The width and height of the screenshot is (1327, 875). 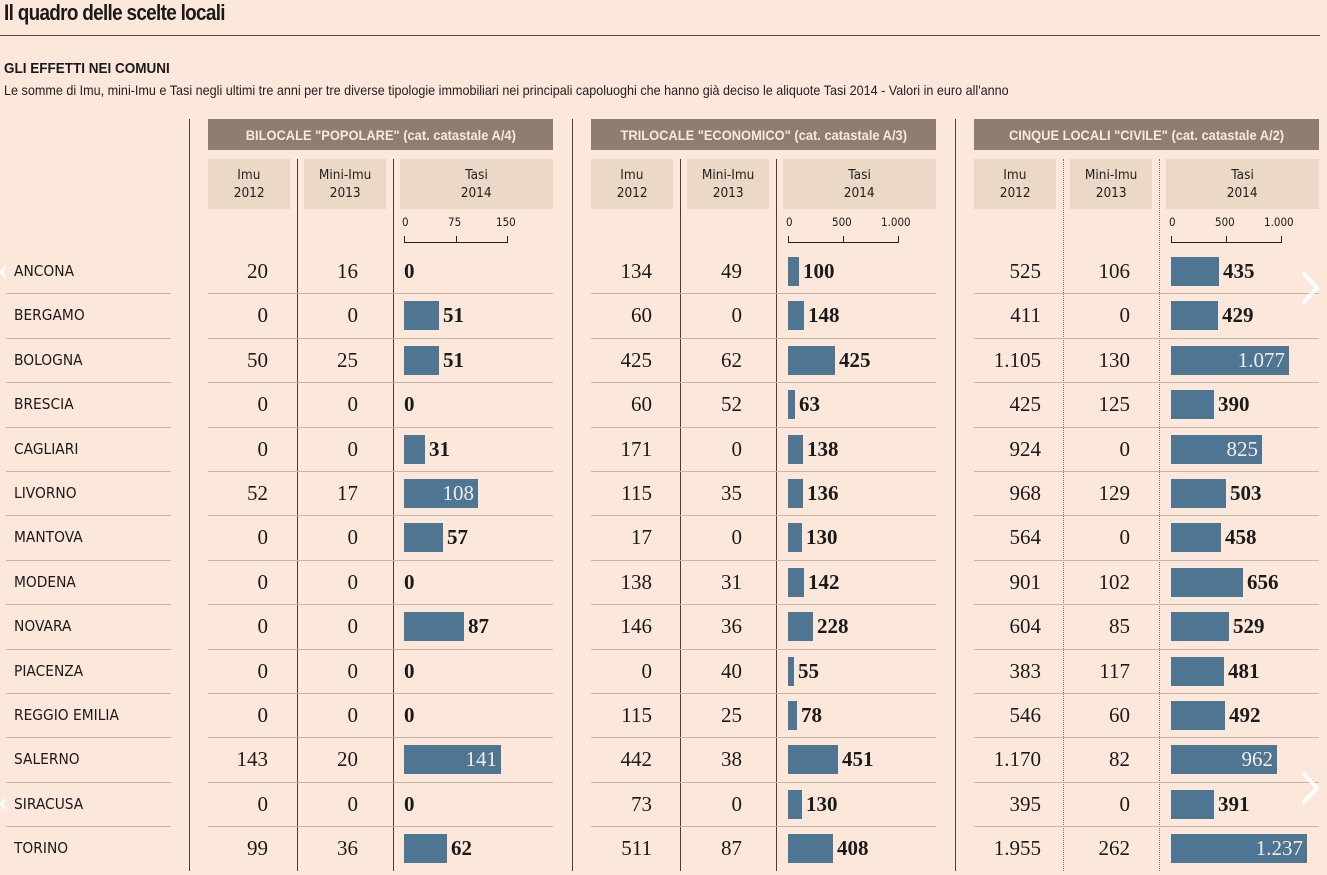 What do you see at coordinates (1114, 670) in the screenshot?
I see `value-mini-imu-2013: 117` at bounding box center [1114, 670].